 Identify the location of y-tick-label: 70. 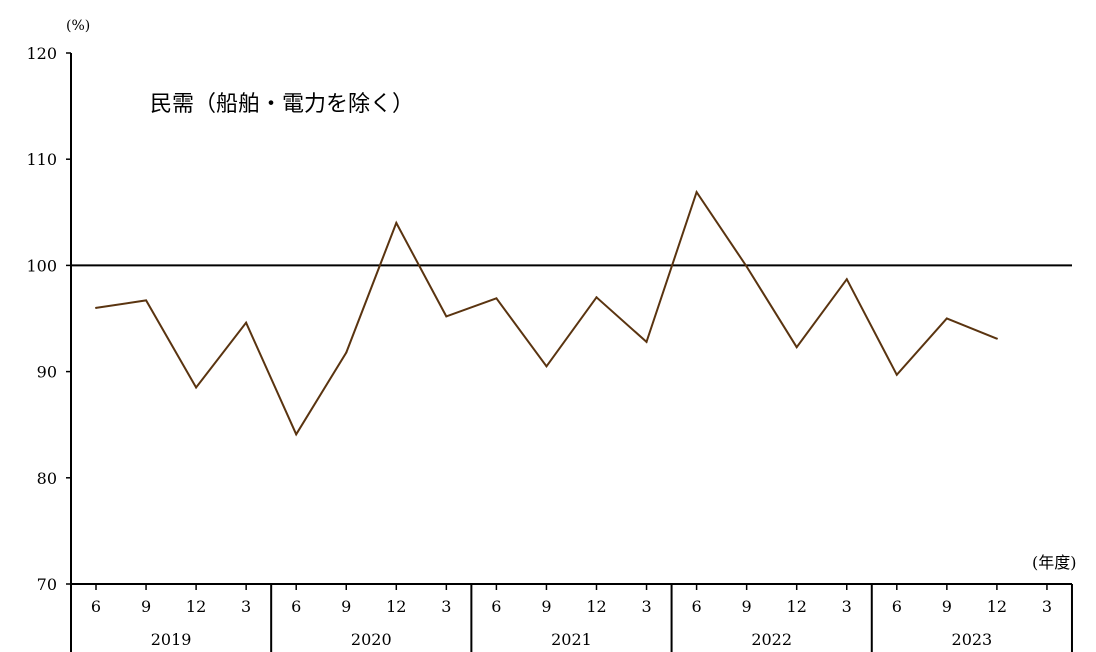
(47, 584).